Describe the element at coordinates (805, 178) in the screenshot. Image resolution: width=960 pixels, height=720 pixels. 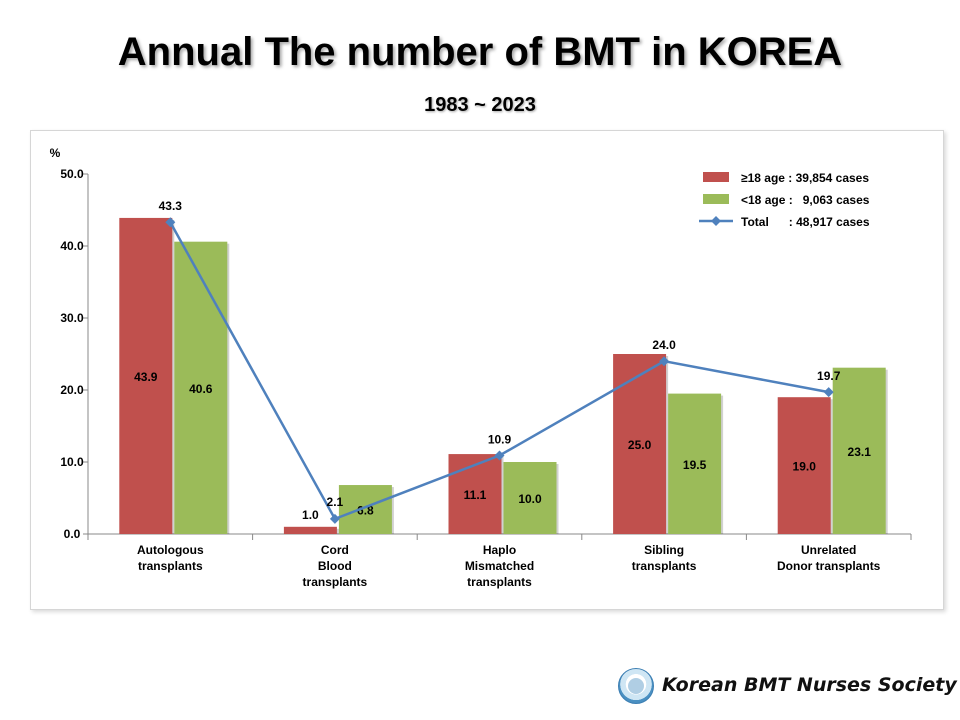
I see `legend-label: ≥18 age : 39,854 cases` at that location.